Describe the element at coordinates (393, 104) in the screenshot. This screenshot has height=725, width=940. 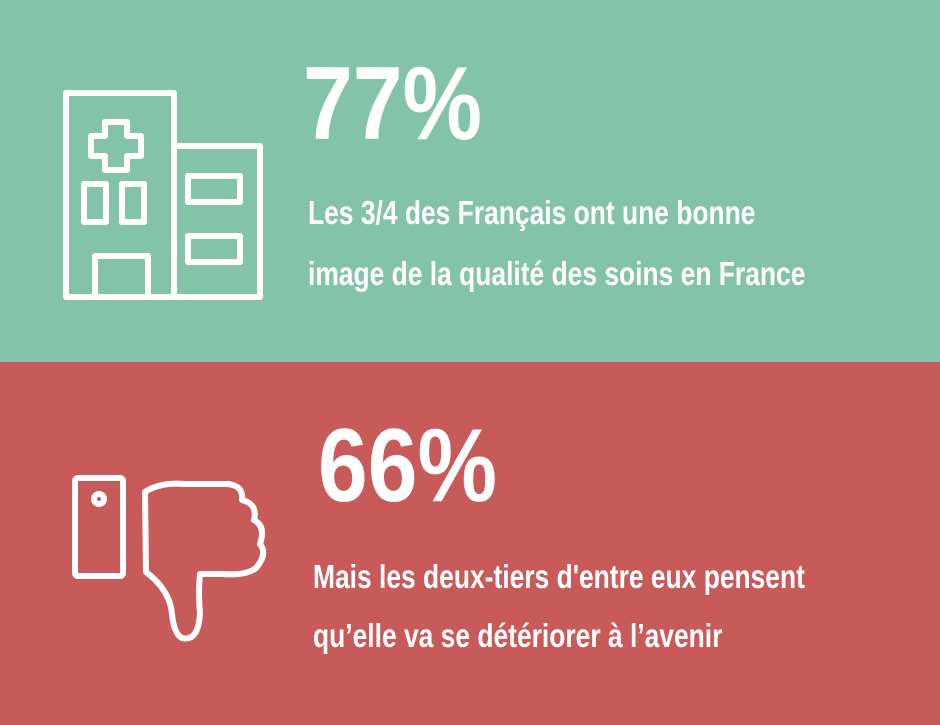
I see `stat: 77%` at that location.